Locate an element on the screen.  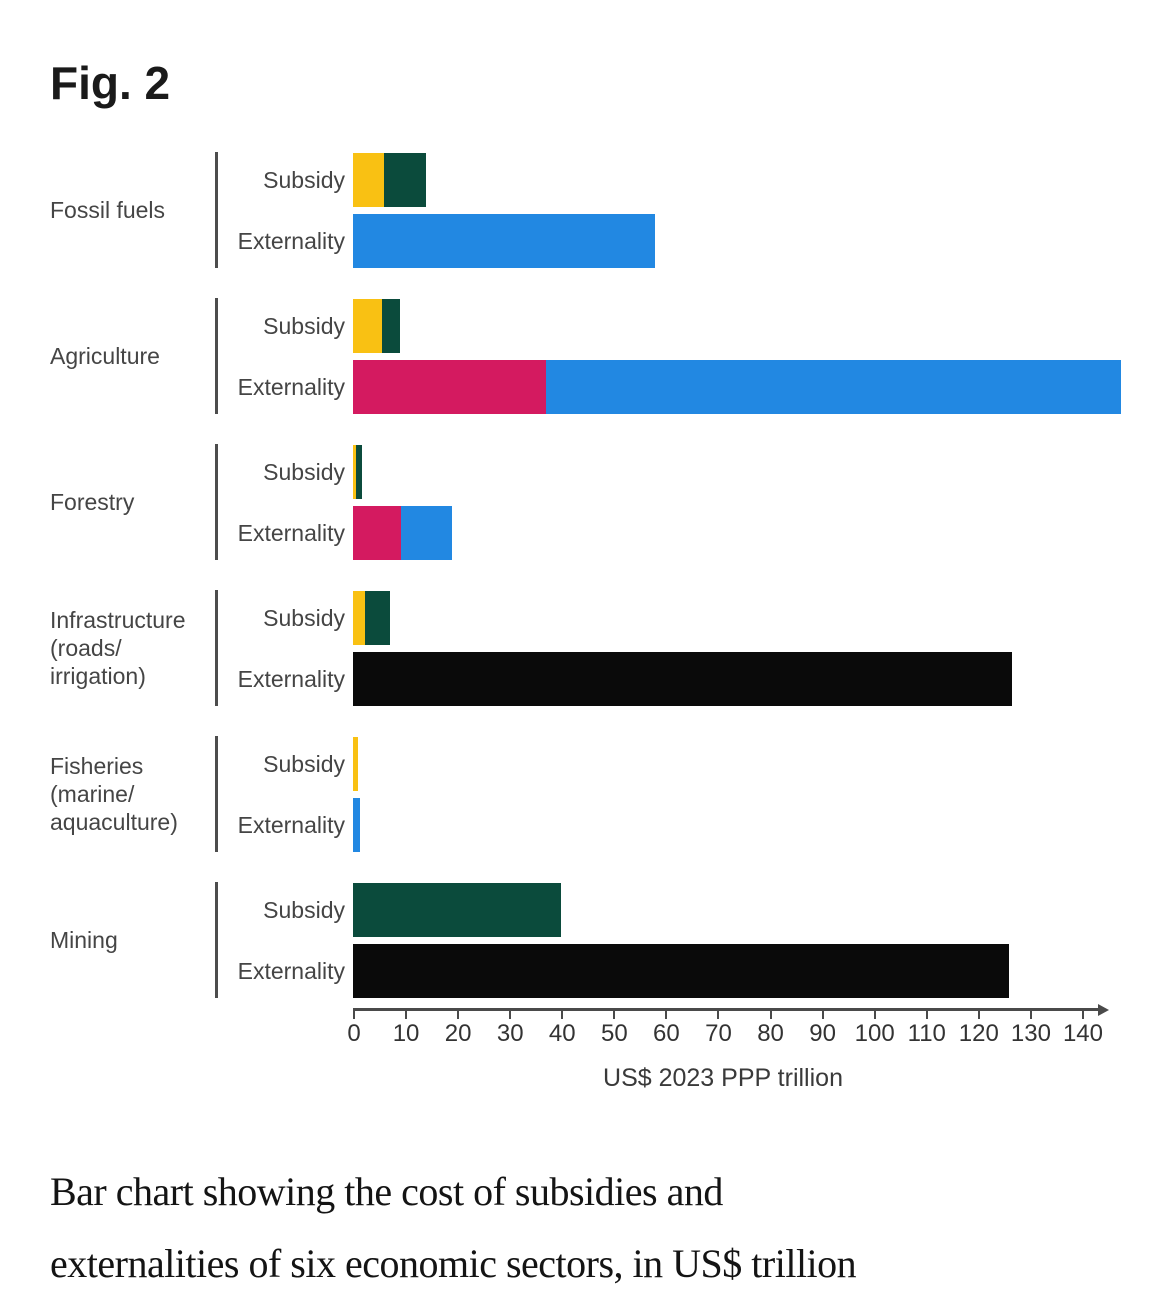
x-axis-tick-label: 100 is located at coordinates (874, 1033).